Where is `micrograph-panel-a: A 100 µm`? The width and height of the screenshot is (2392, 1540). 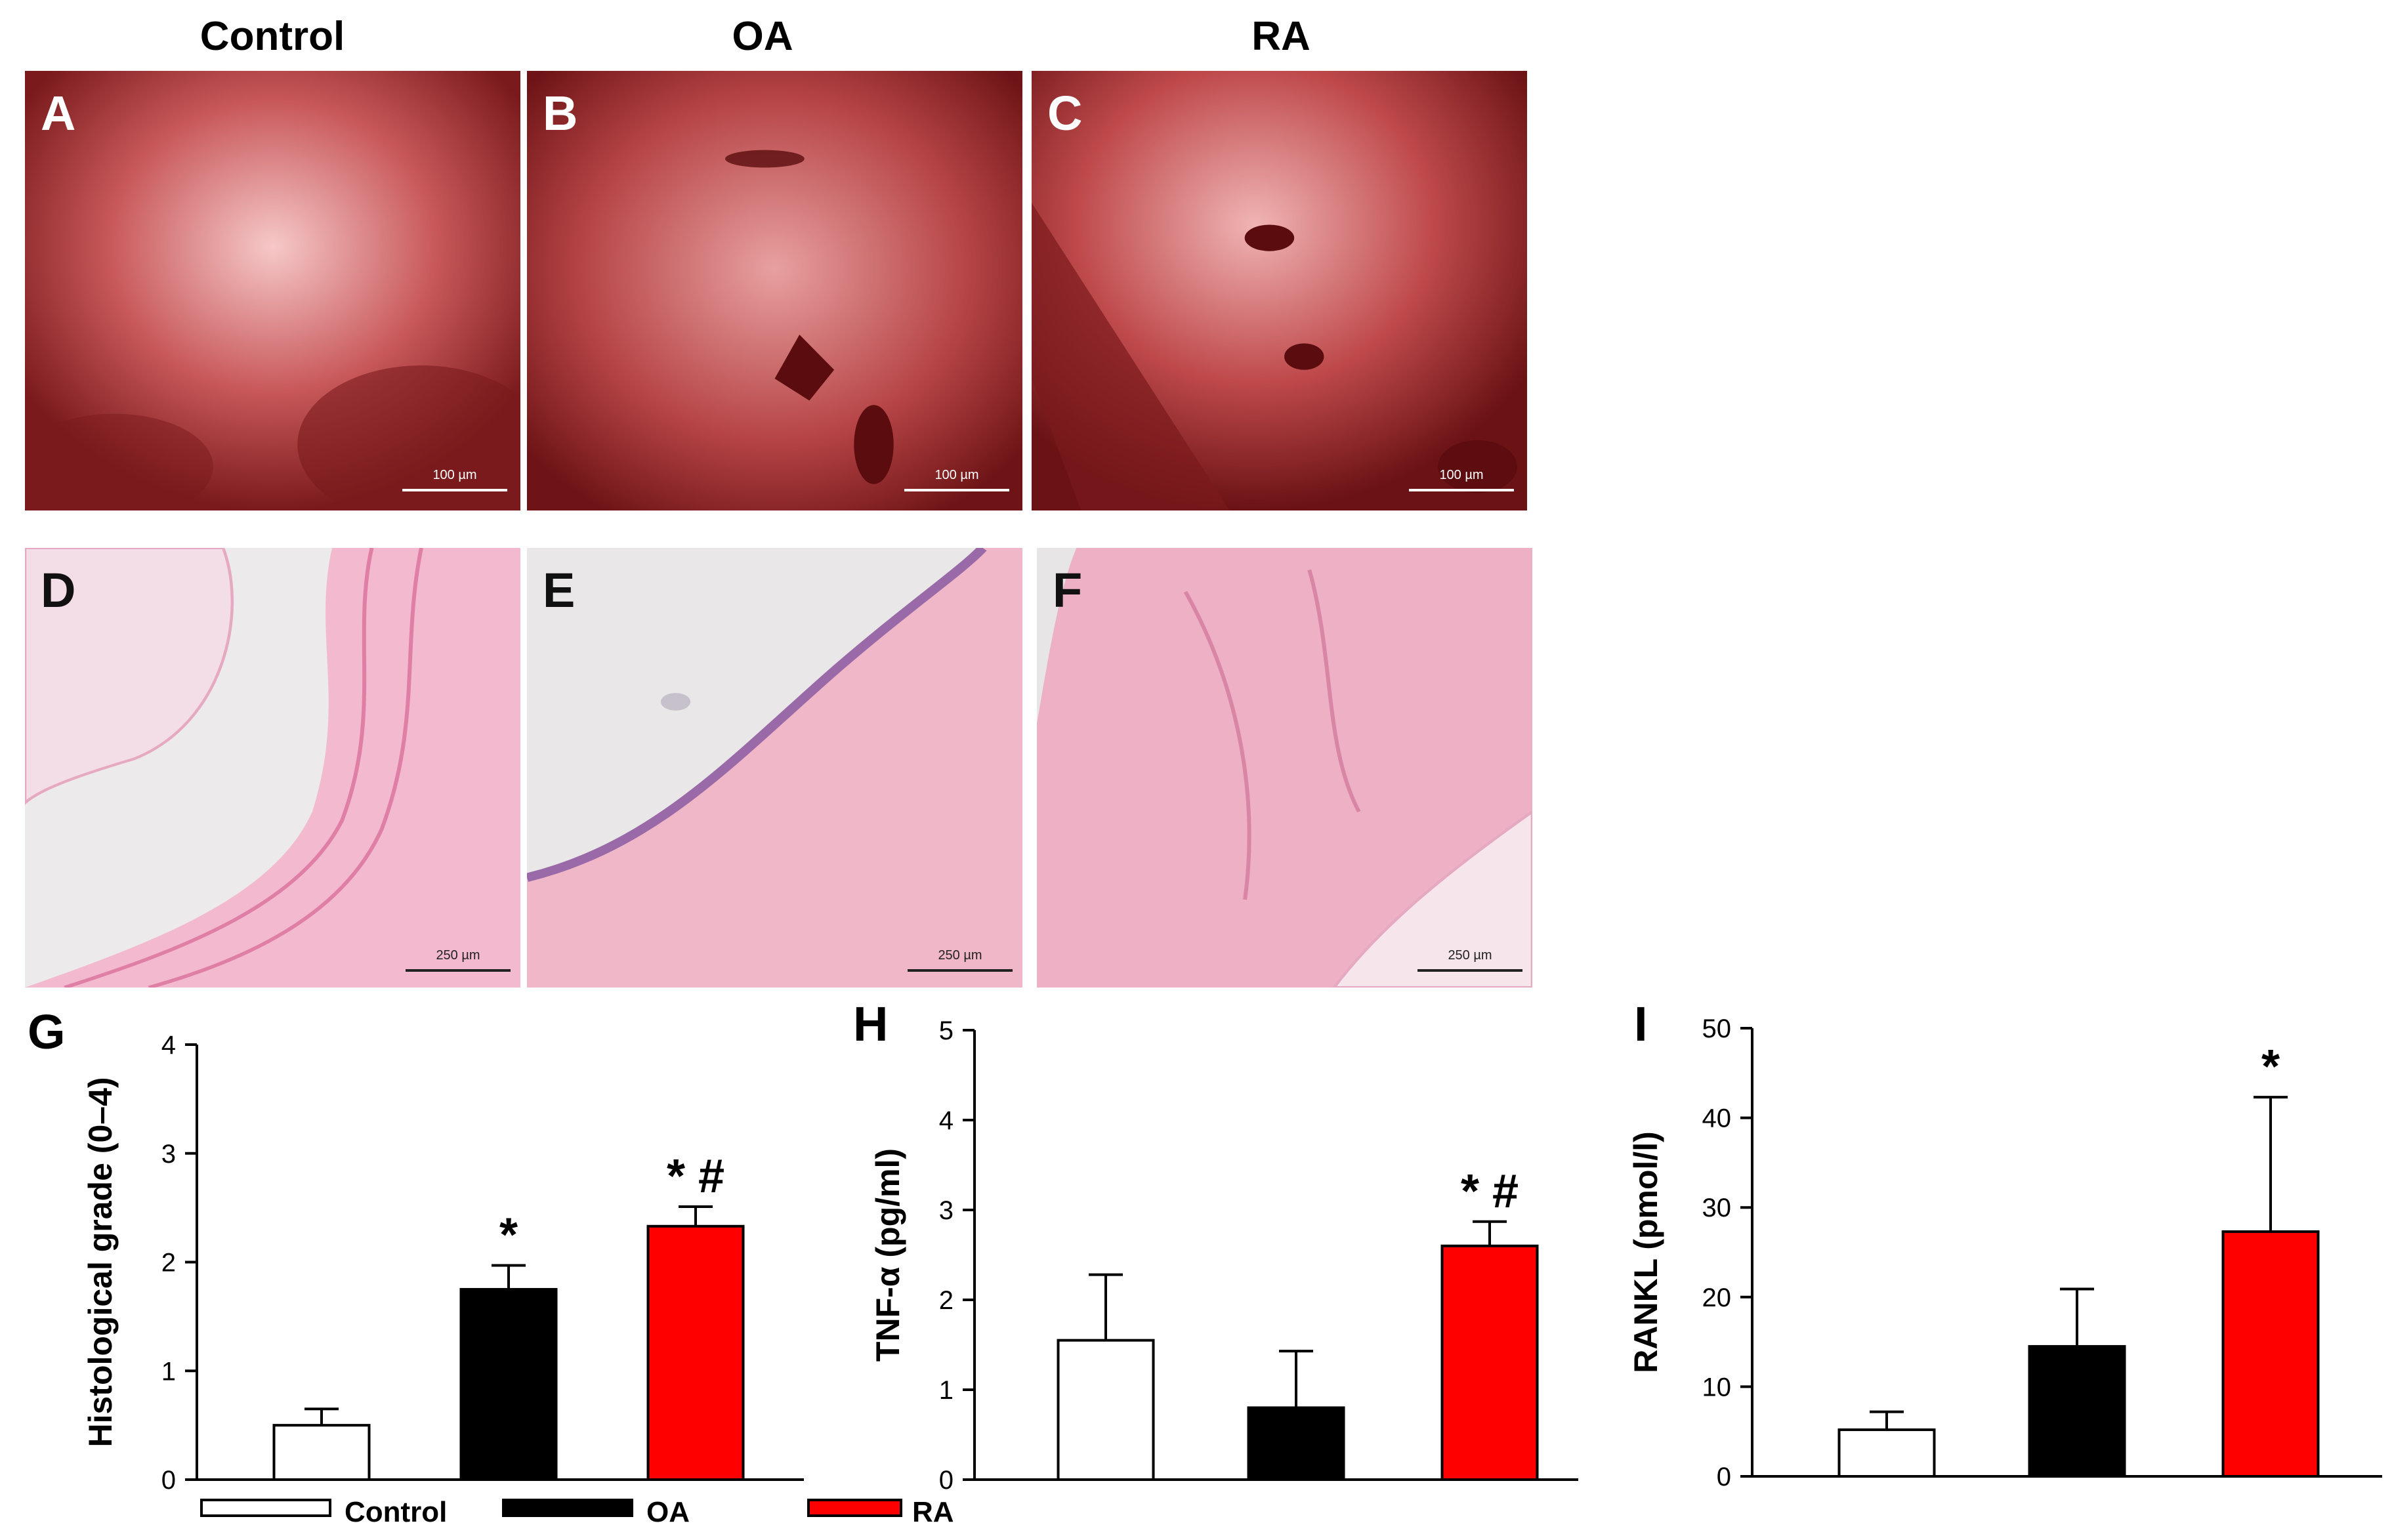 micrograph-panel-a: A 100 µm is located at coordinates (272, 290).